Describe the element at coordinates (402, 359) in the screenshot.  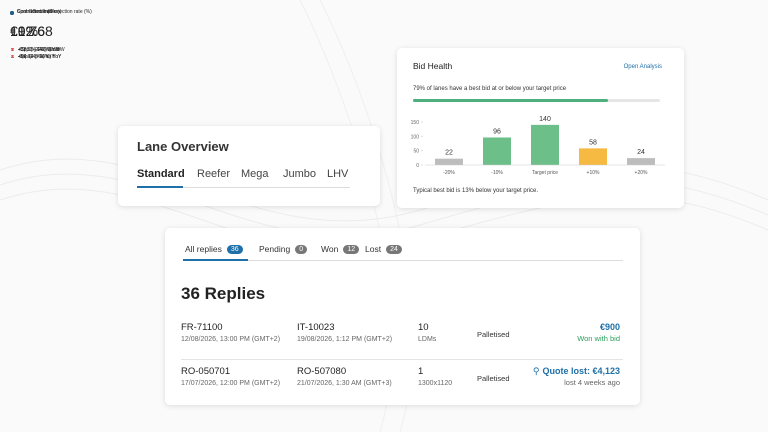
I see `row-divider` at that location.